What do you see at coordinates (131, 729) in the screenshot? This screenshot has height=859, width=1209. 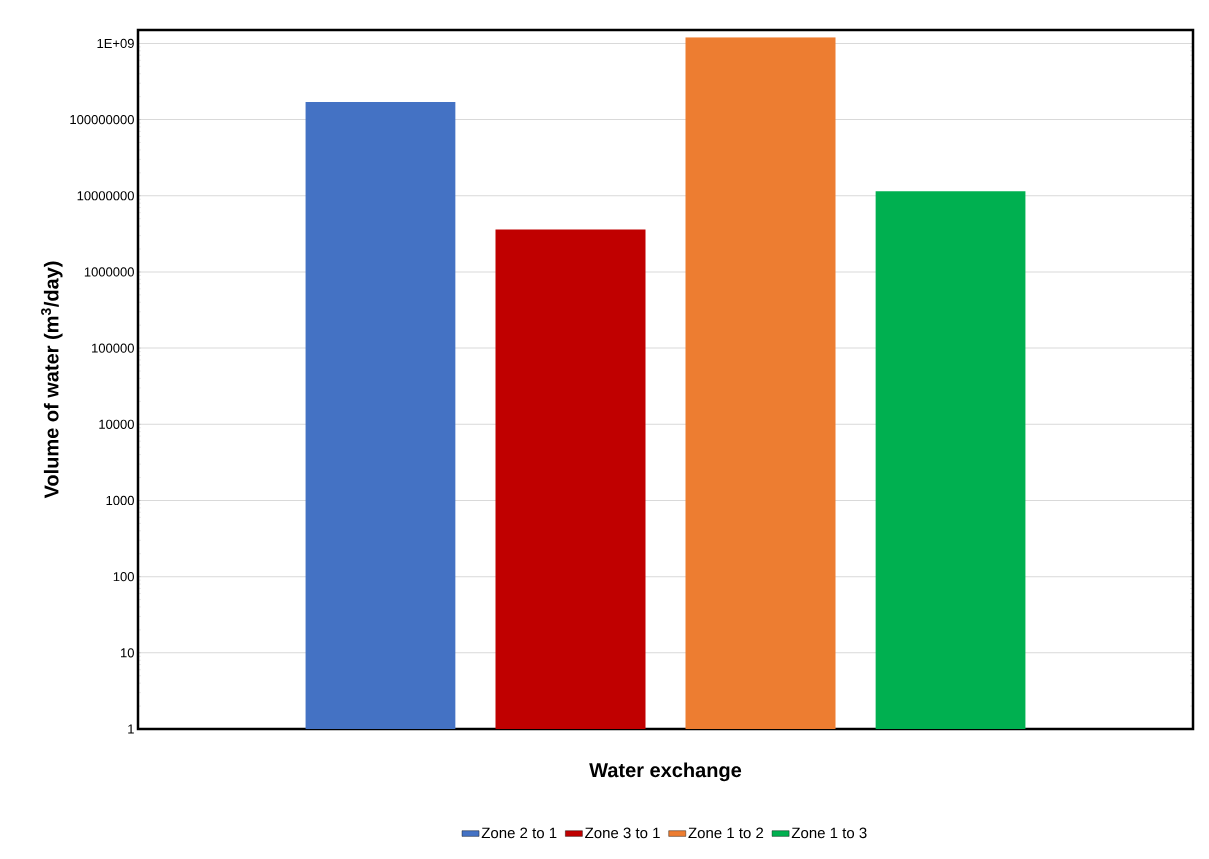 I see `y-tick-label: 1` at bounding box center [131, 729].